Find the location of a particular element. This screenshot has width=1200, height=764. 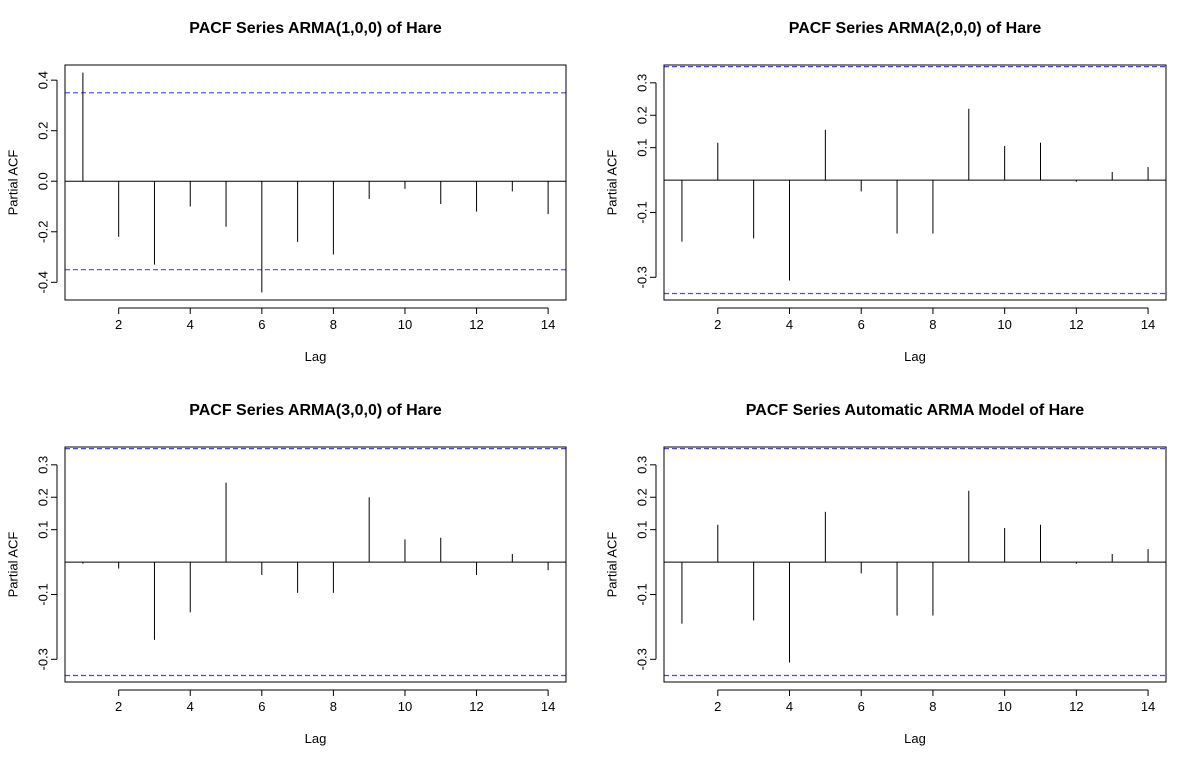

y-tick-label: 0.4 is located at coordinates (43, 80).